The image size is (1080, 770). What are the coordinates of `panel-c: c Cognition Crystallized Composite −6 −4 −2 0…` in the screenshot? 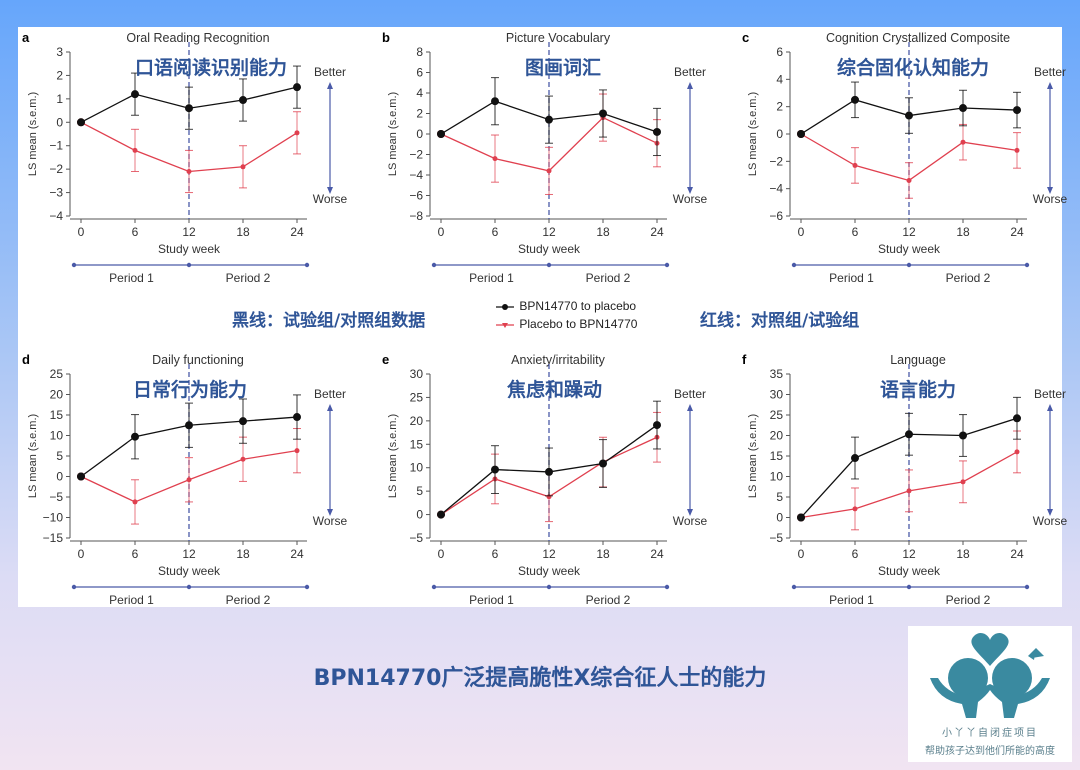 It's located at (900, 172).